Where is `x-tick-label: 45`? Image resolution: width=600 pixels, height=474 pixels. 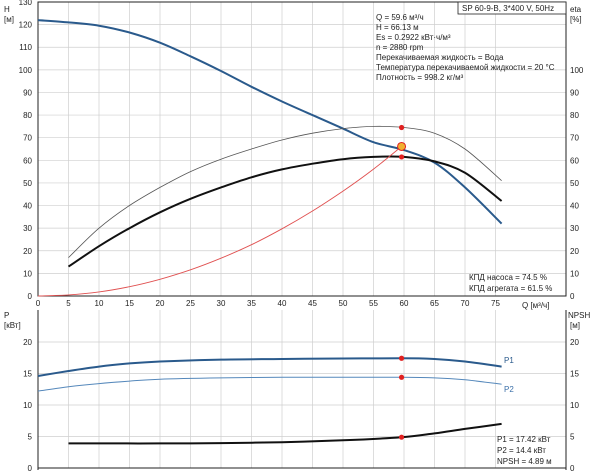 x-tick-label: 45 is located at coordinates (312, 303).